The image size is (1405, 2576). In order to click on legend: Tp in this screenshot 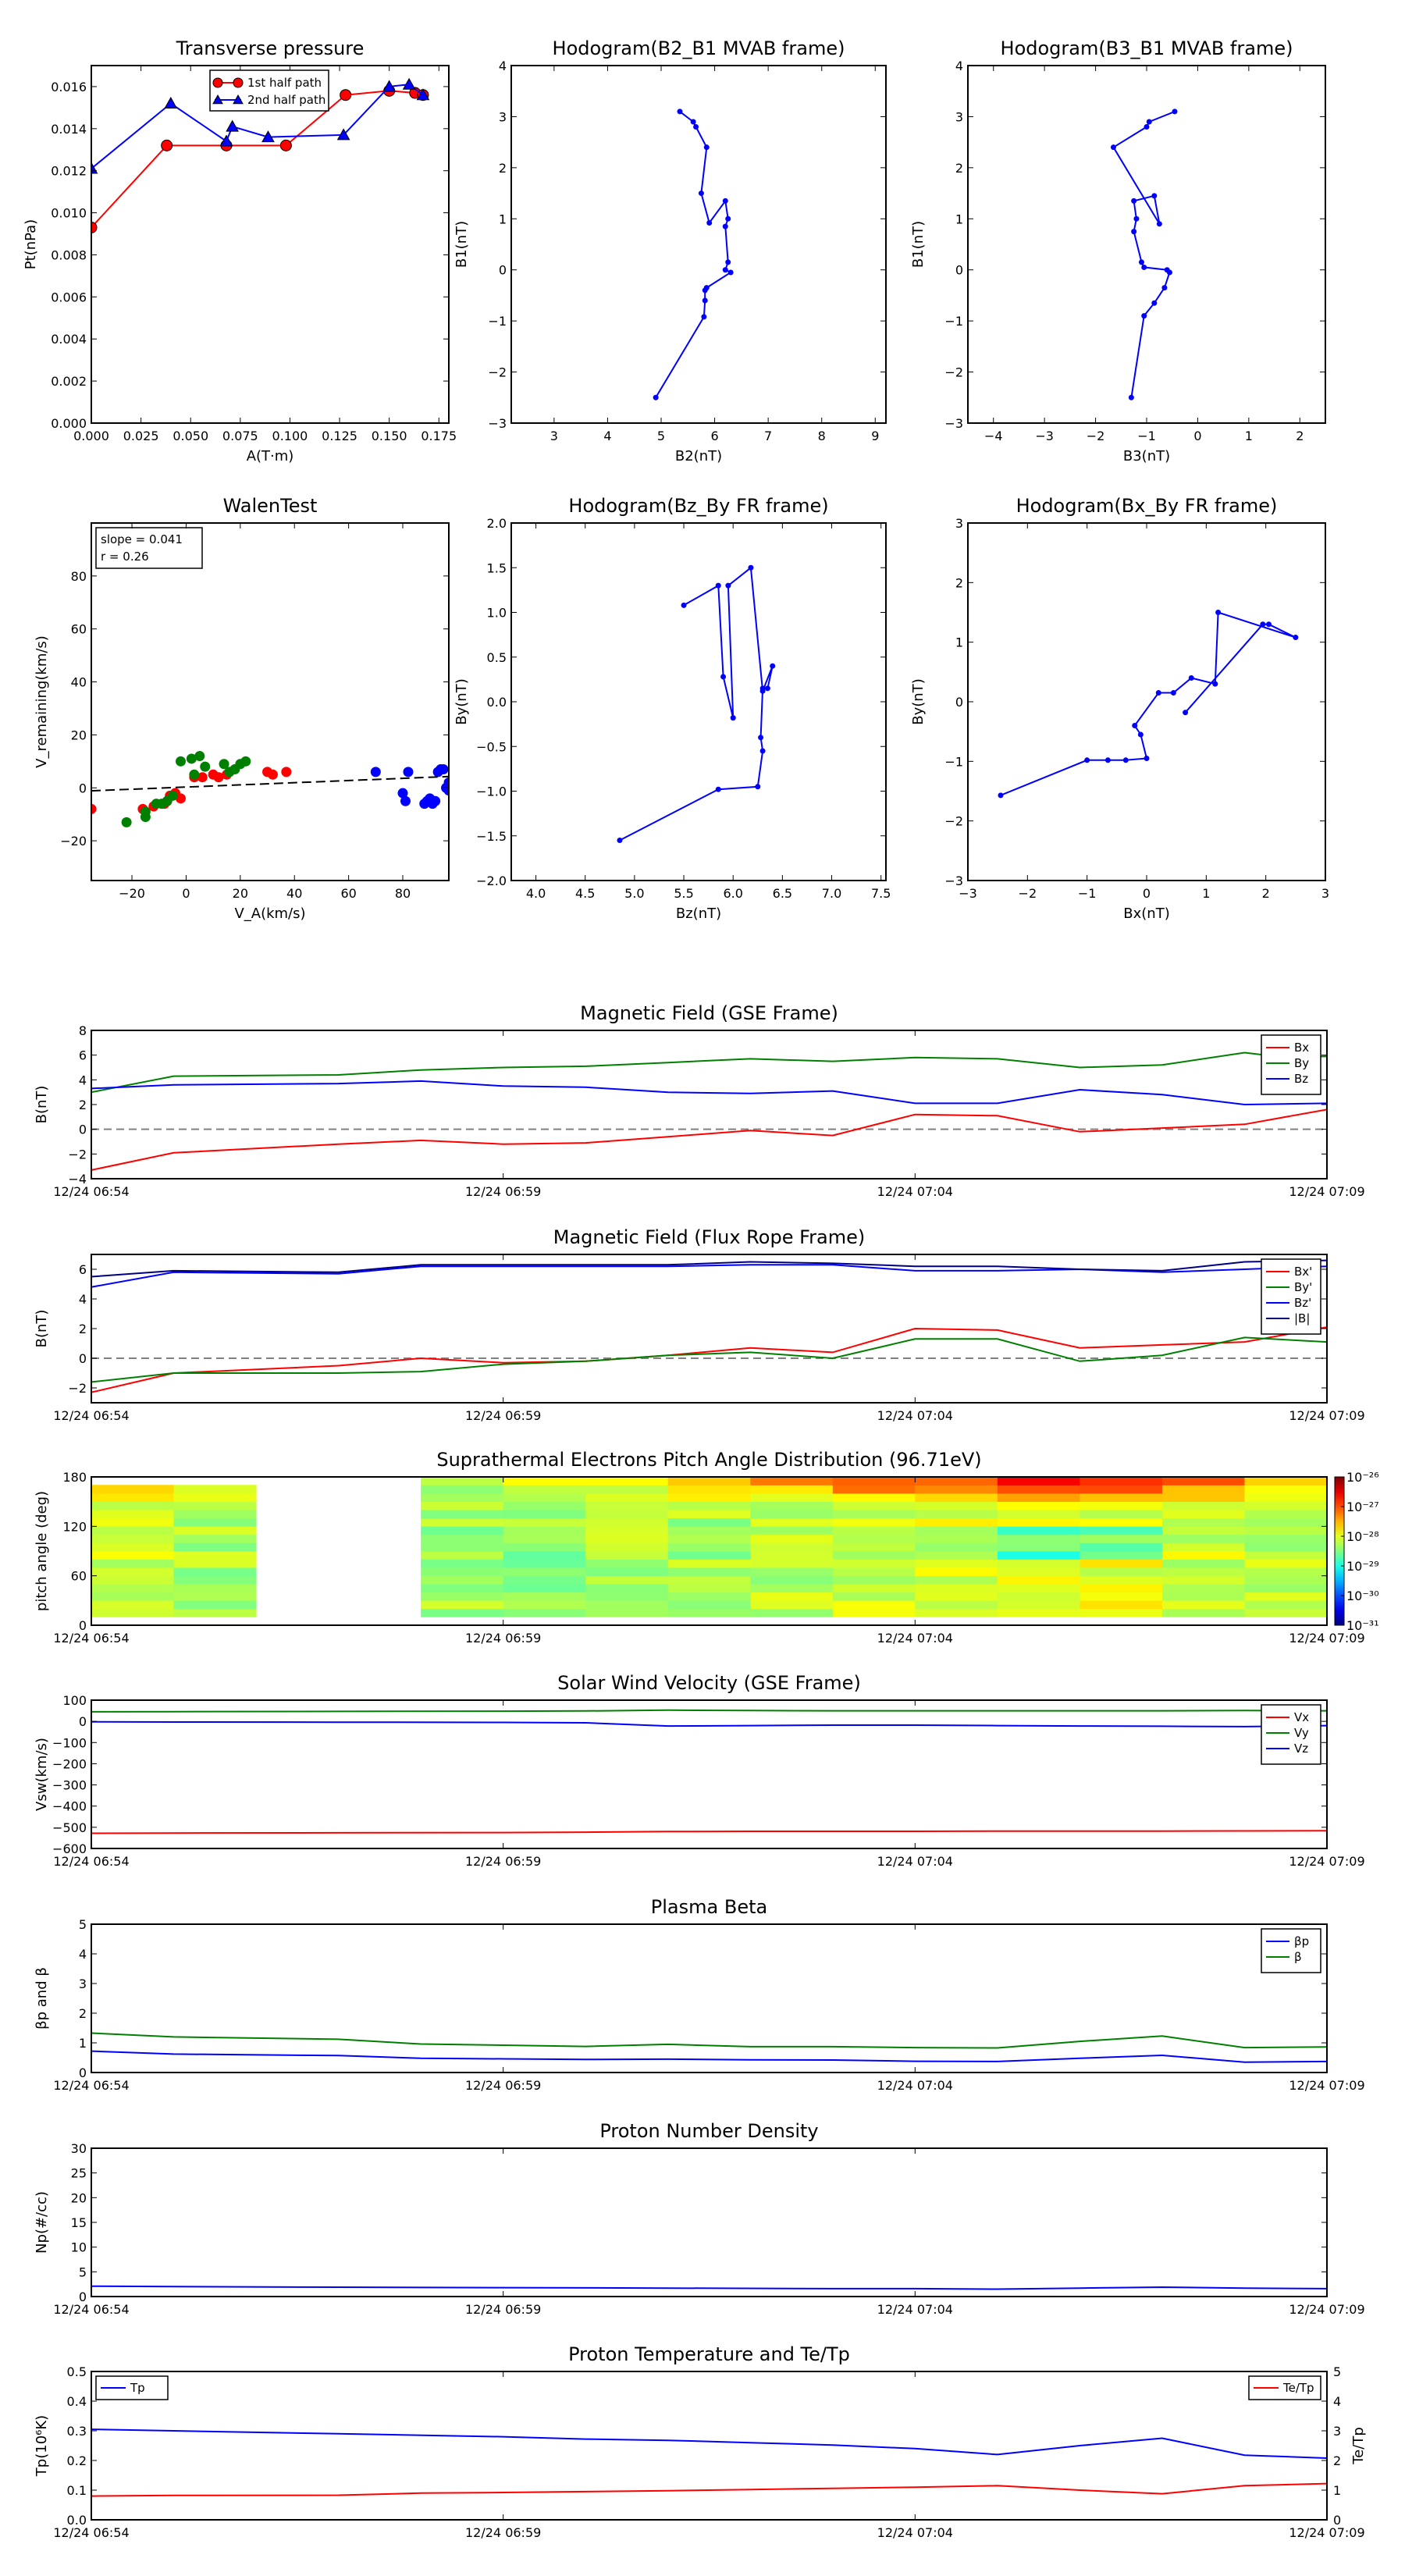, I will do `click(132, 2387)`.